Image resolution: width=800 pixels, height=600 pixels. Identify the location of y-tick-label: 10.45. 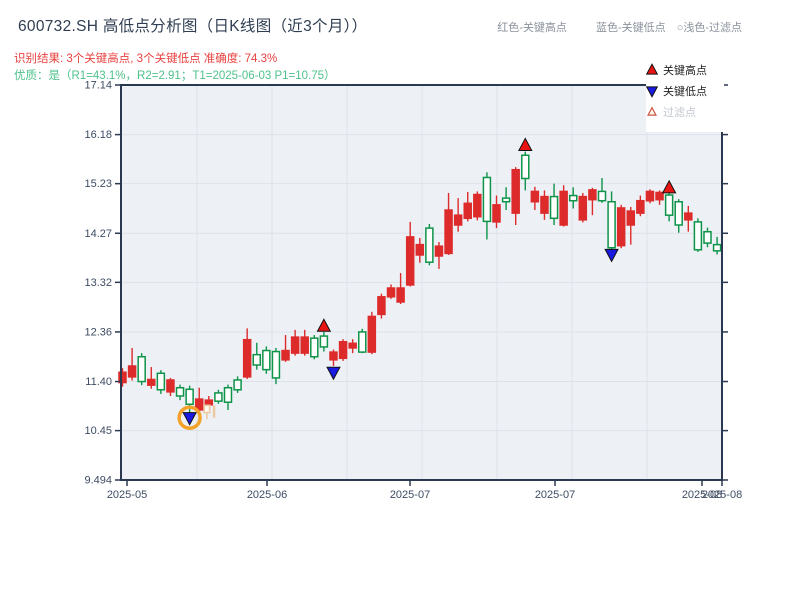
(98, 431).